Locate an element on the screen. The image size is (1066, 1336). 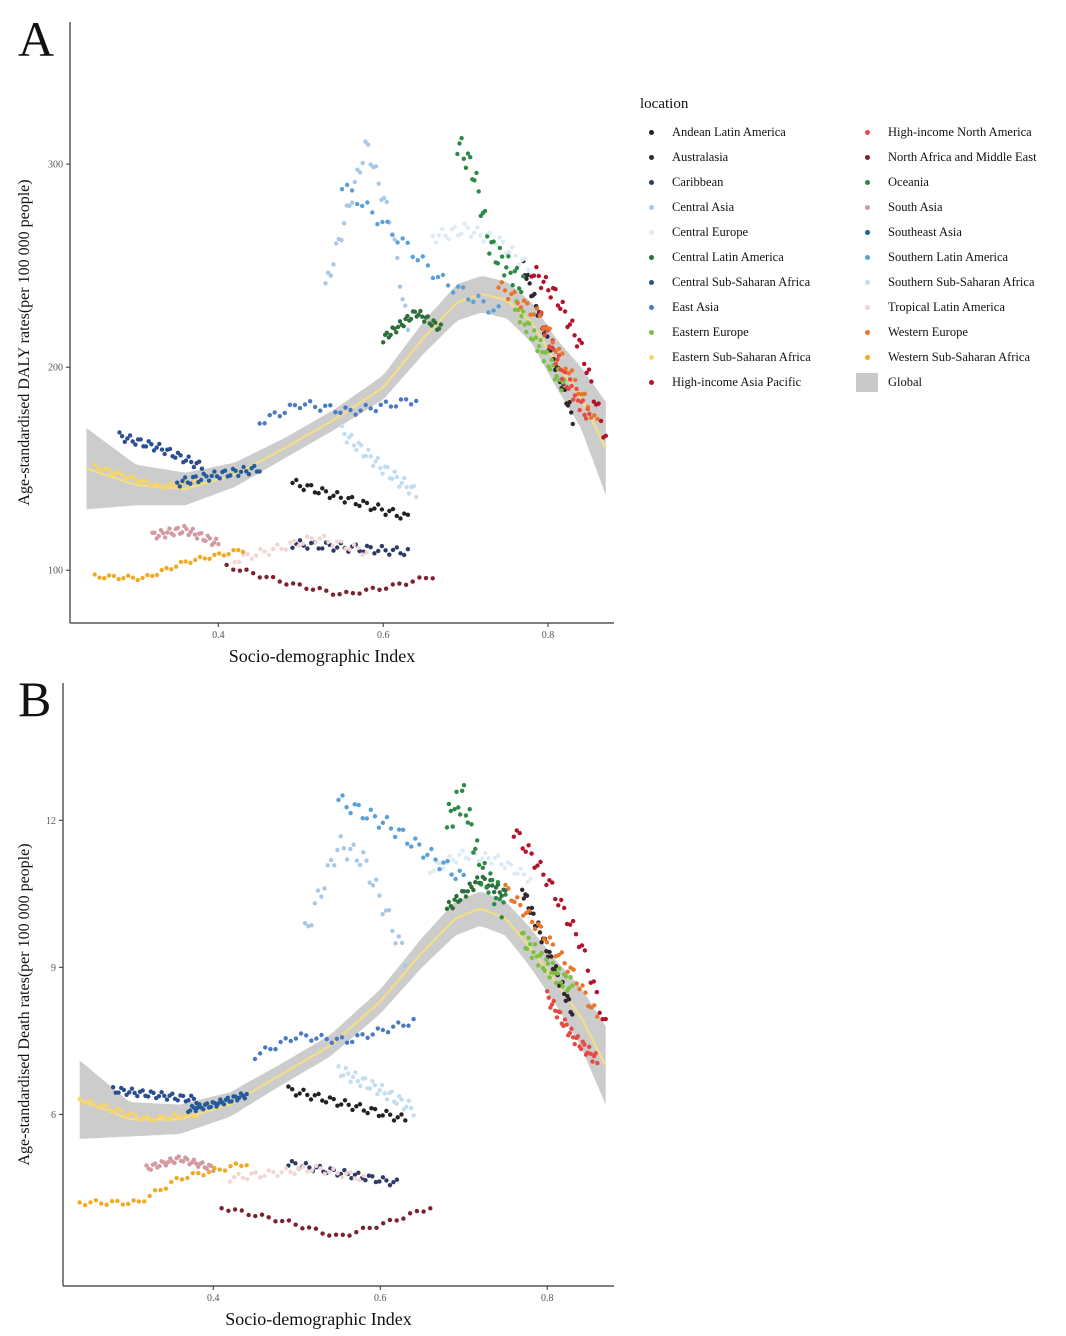
legend-label: Global is located at coordinates (905, 382).